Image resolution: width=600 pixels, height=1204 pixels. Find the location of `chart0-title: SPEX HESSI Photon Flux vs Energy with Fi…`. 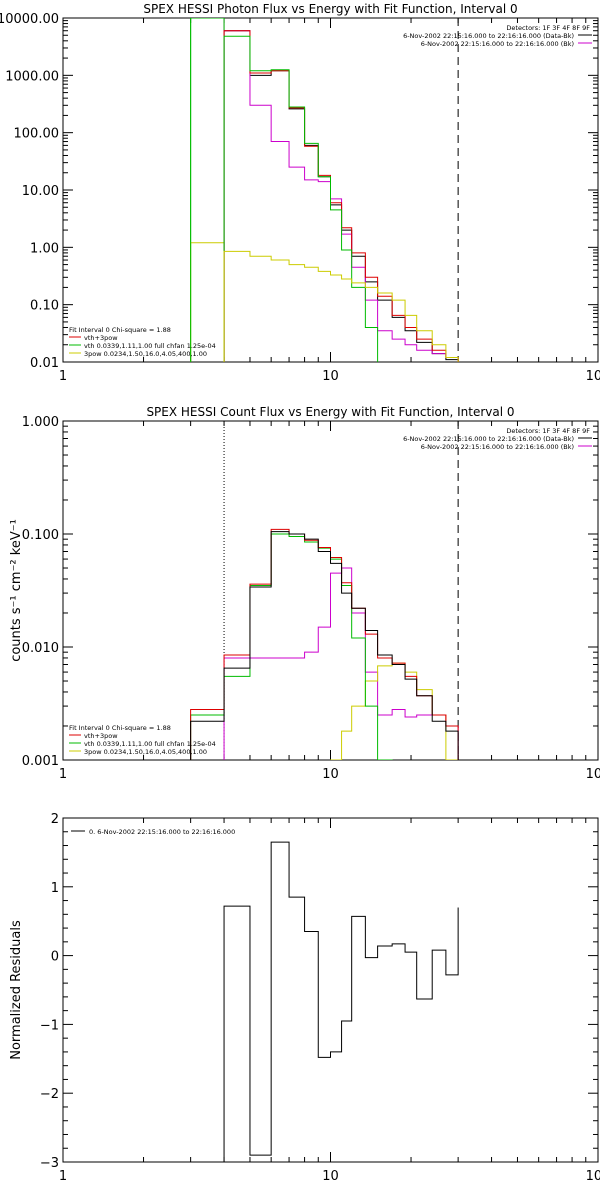

chart0-title: SPEX HESSI Photon Flux vs Energy with Fi… is located at coordinates (330, 9).